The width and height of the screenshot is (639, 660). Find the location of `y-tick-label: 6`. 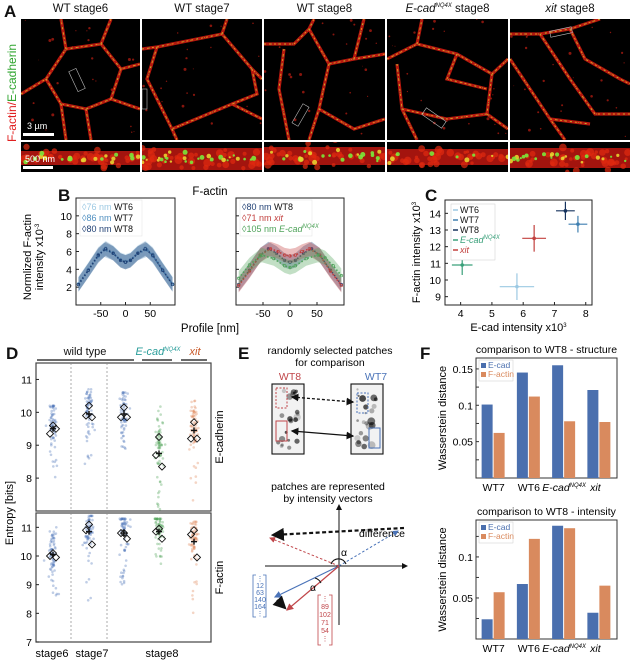

y-tick-label: 6 is located at coordinates (69, 253).